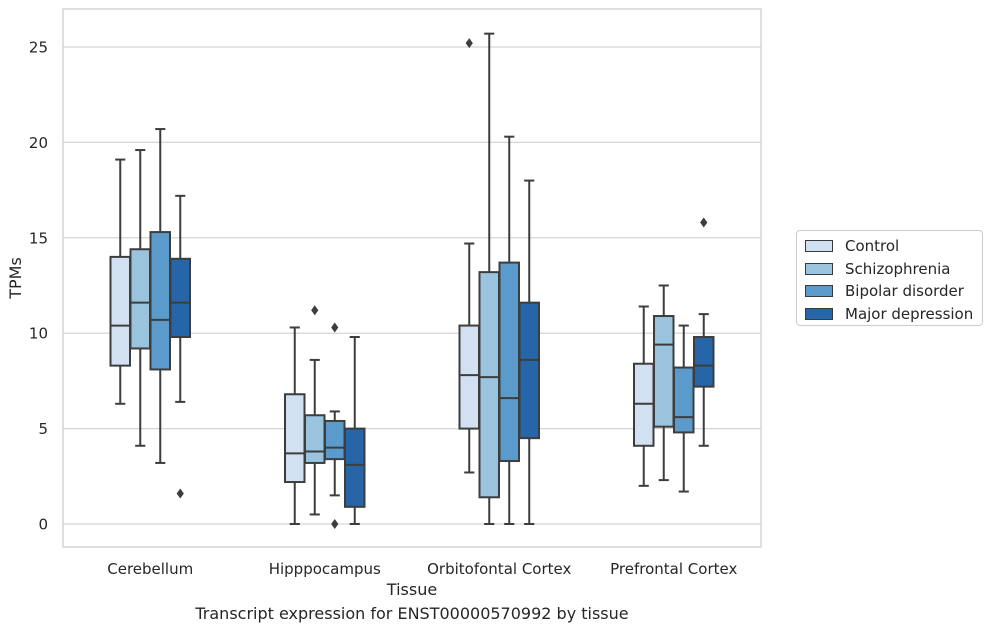 This screenshot has width=993, height=634. What do you see at coordinates (38, 143) in the screenshot?
I see `y-tick-label: 20` at bounding box center [38, 143].